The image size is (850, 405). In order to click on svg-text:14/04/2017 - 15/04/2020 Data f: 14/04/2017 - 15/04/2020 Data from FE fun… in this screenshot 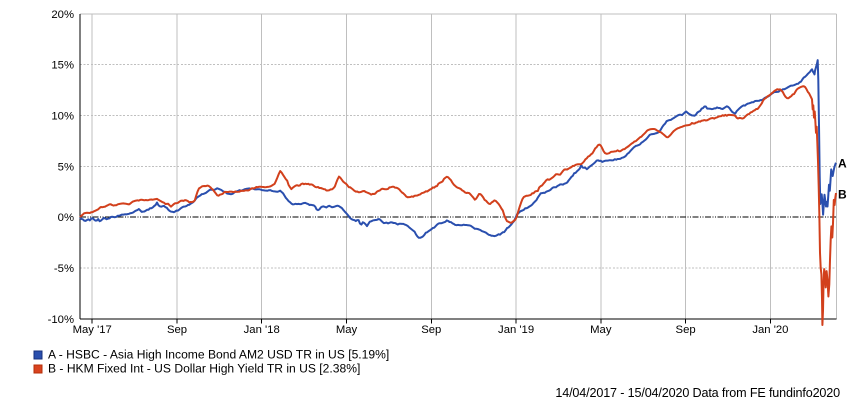, I will do `click(697, 393)`.